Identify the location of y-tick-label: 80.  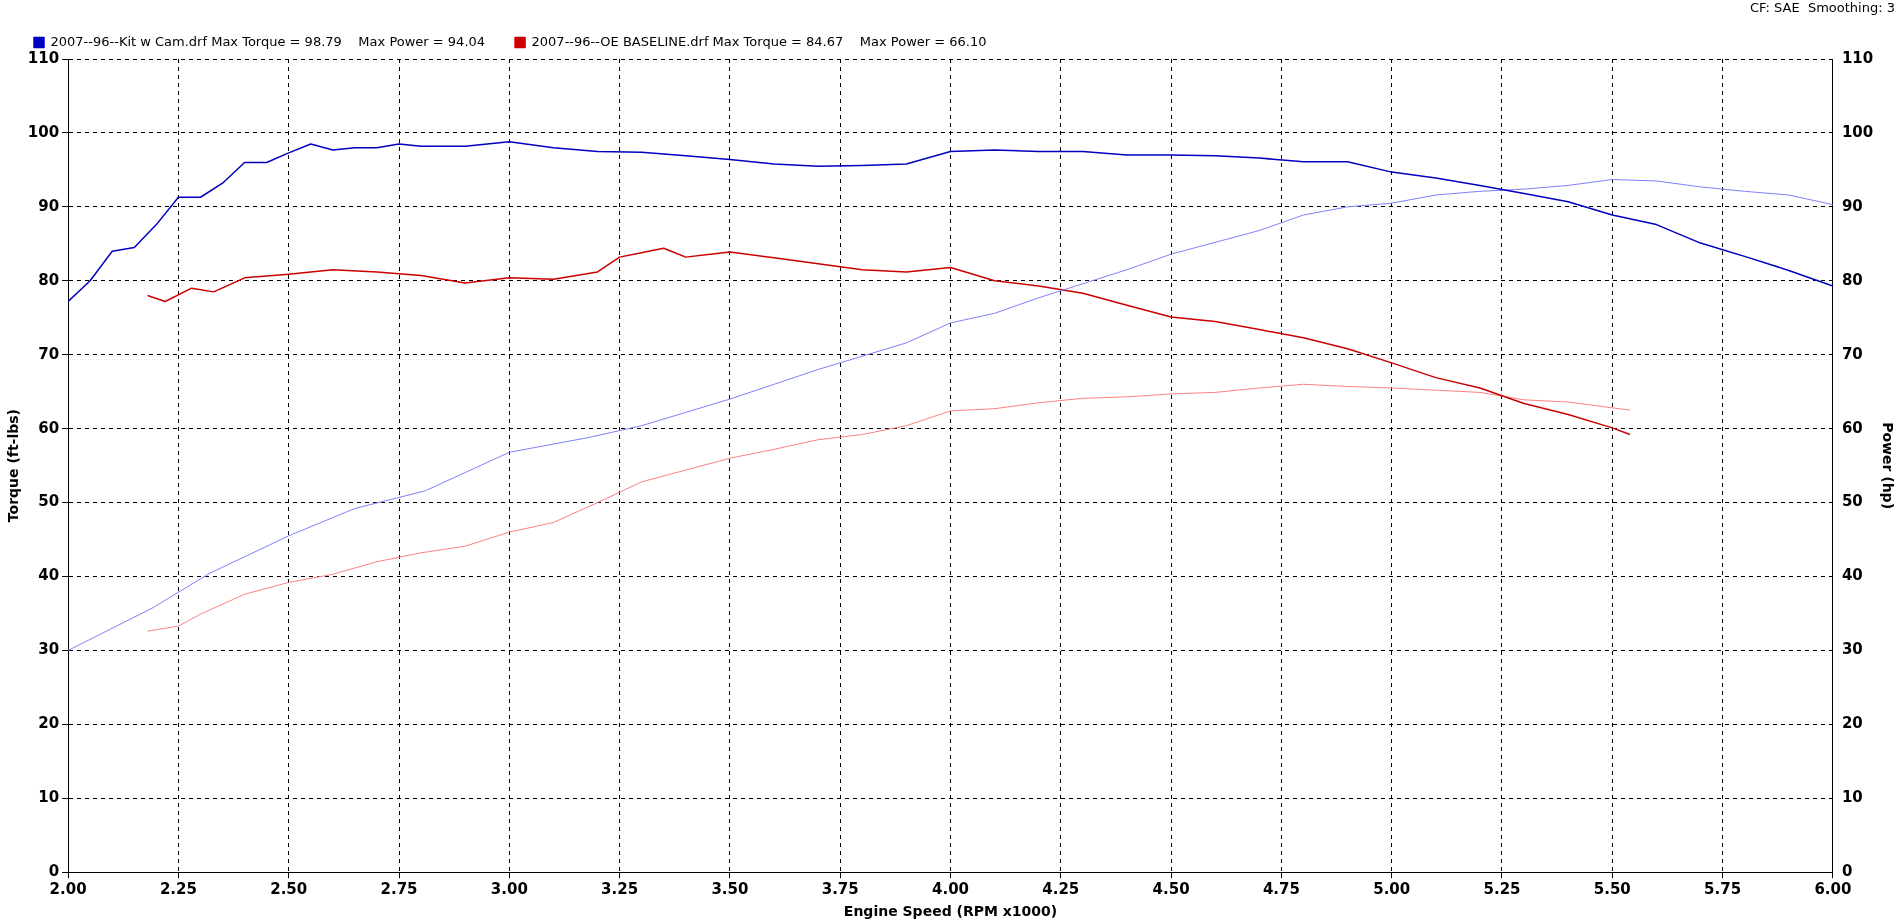
(49, 279).